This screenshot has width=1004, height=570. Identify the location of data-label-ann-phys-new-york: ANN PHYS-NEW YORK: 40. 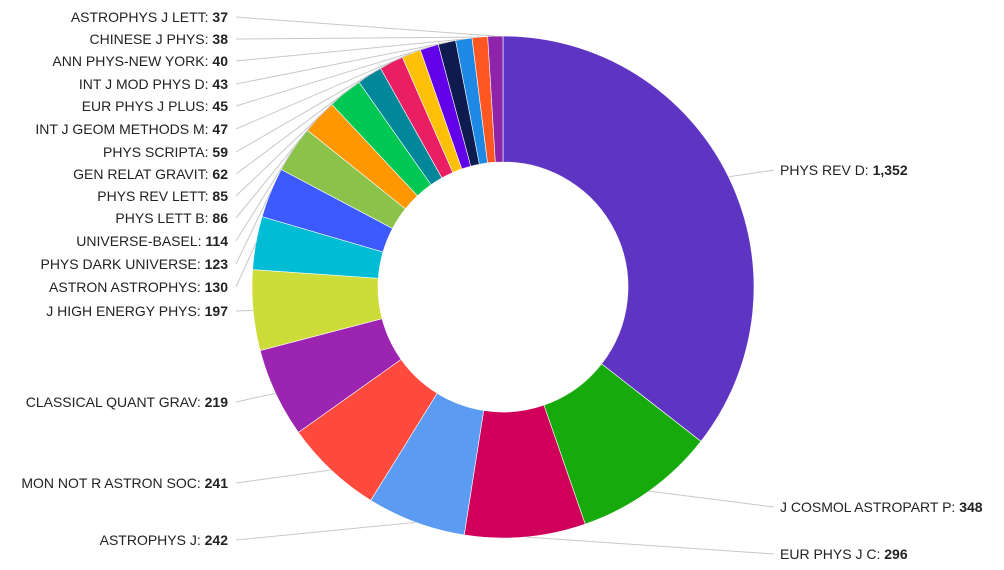
(140, 61).